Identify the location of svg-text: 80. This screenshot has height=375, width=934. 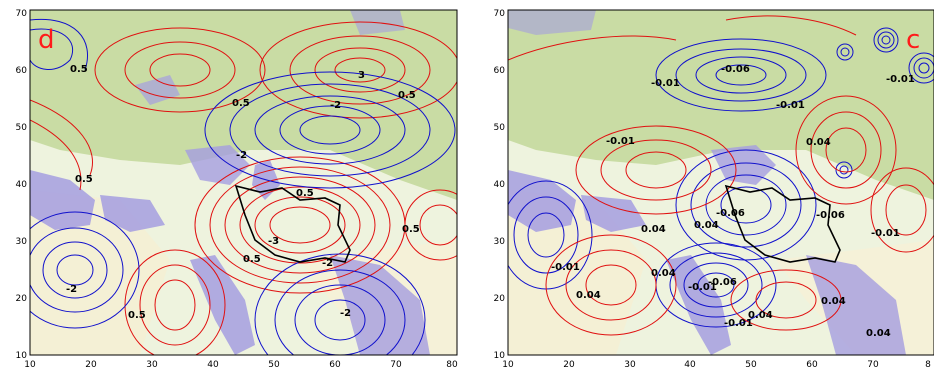
(452, 365).